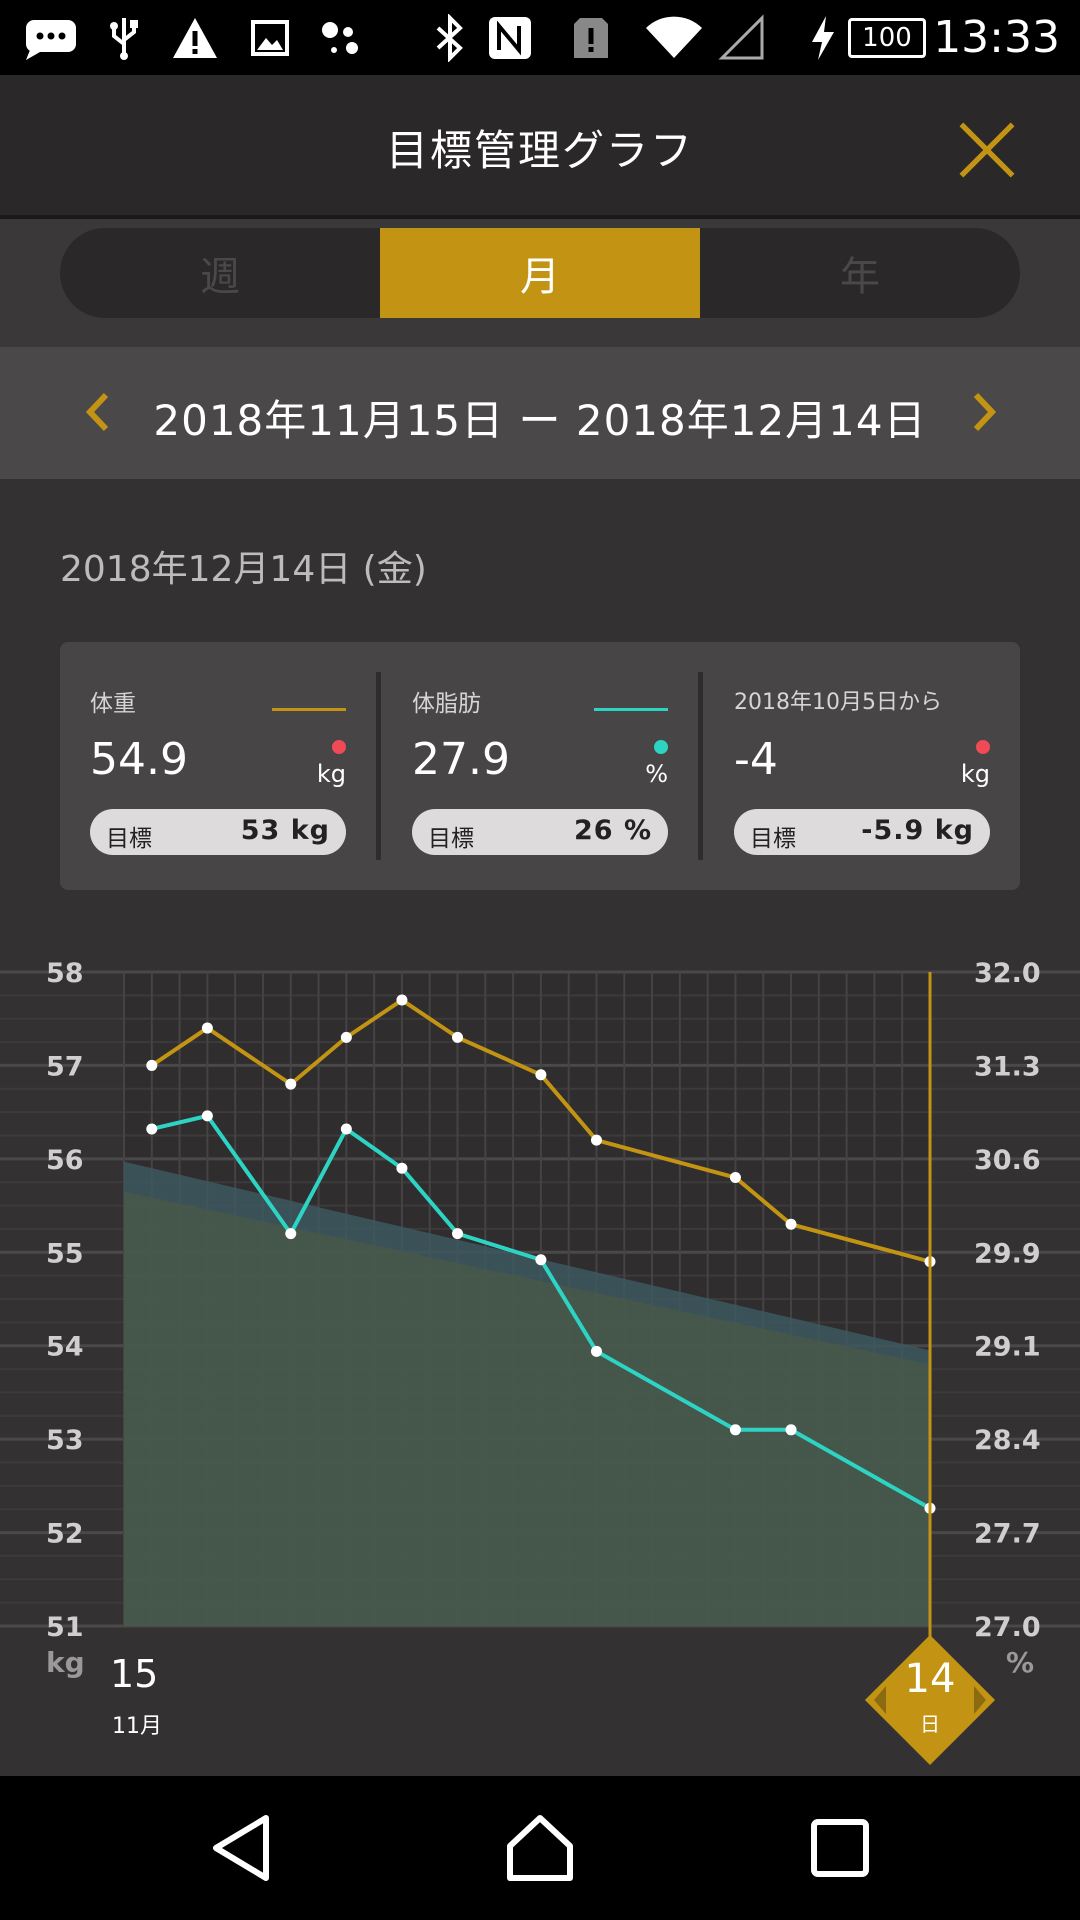 The height and width of the screenshot is (1920, 1080). Describe the element at coordinates (270, 38) in the screenshot. I see `image-icon` at that location.